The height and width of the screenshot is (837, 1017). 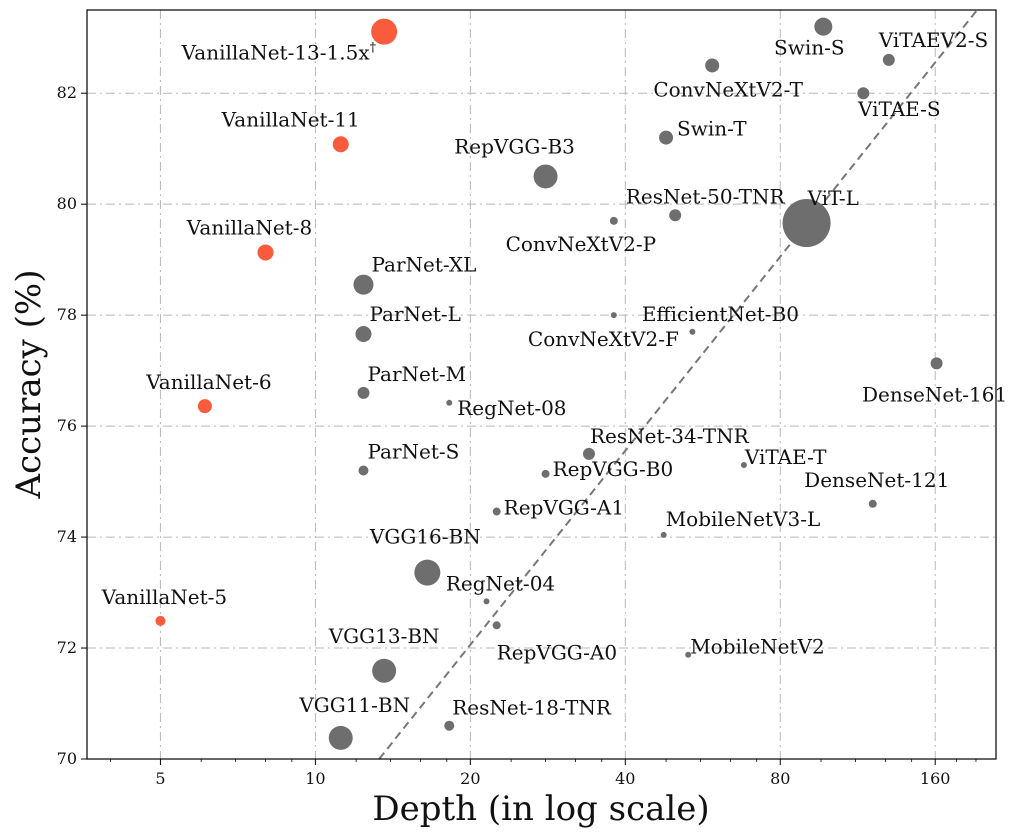 What do you see at coordinates (340, 737) in the screenshot?
I see `point-vgg11-bn` at bounding box center [340, 737].